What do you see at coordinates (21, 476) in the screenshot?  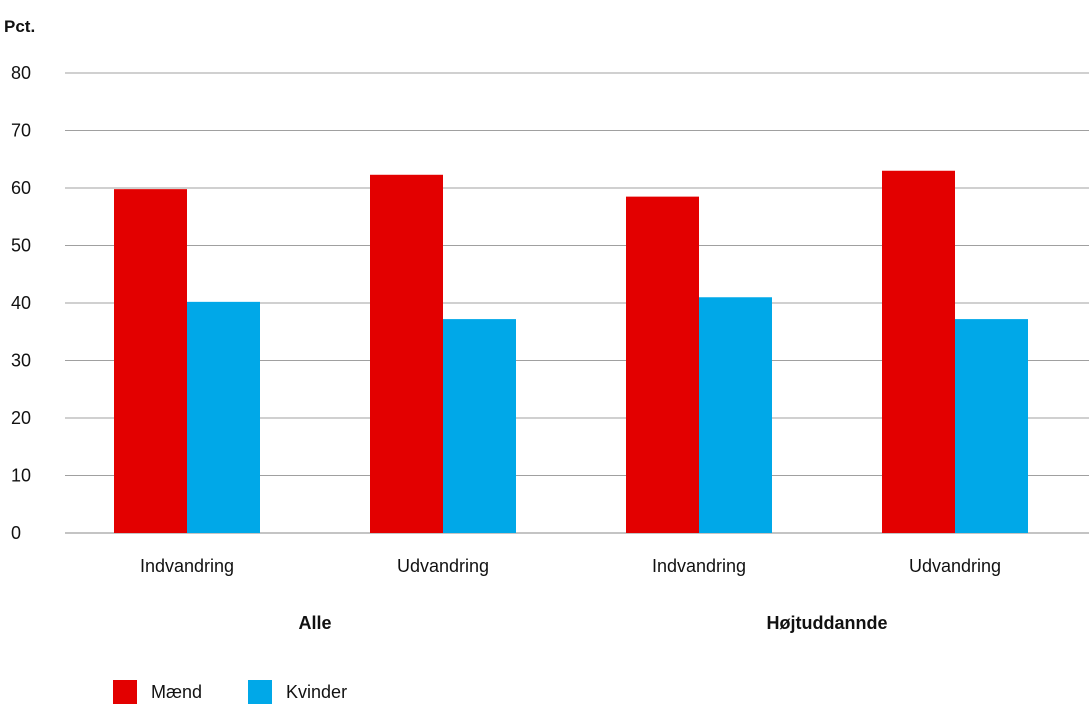 I see `y-tick-label: 10` at bounding box center [21, 476].